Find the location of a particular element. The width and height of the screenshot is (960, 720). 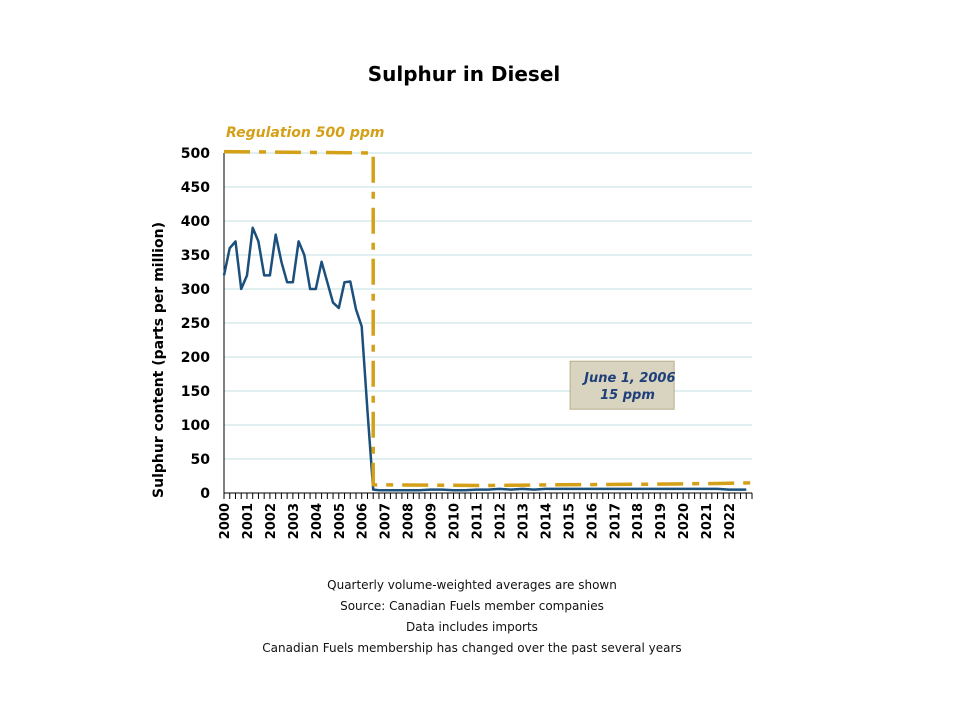

annotation-line-ppm: 15 ppm is located at coordinates (627, 395).